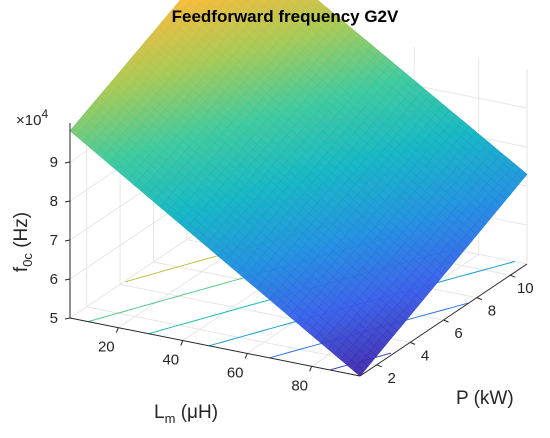  What do you see at coordinates (231, 336) in the screenshot?
I see `grid-line-y` at bounding box center [231, 336].